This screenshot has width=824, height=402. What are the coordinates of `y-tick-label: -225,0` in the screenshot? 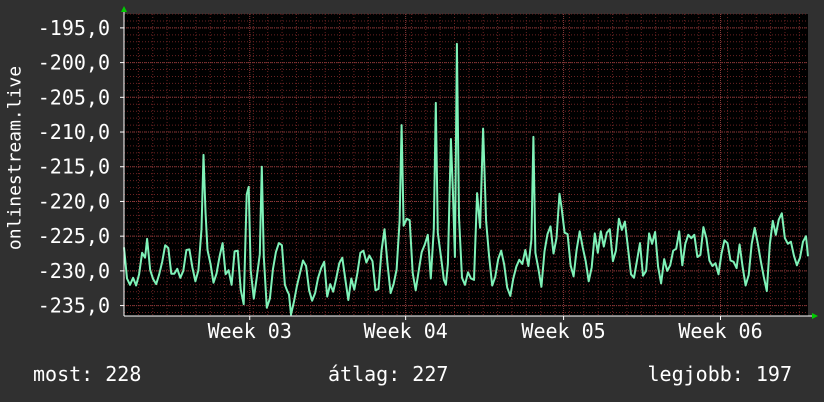 It's located at (74, 236).